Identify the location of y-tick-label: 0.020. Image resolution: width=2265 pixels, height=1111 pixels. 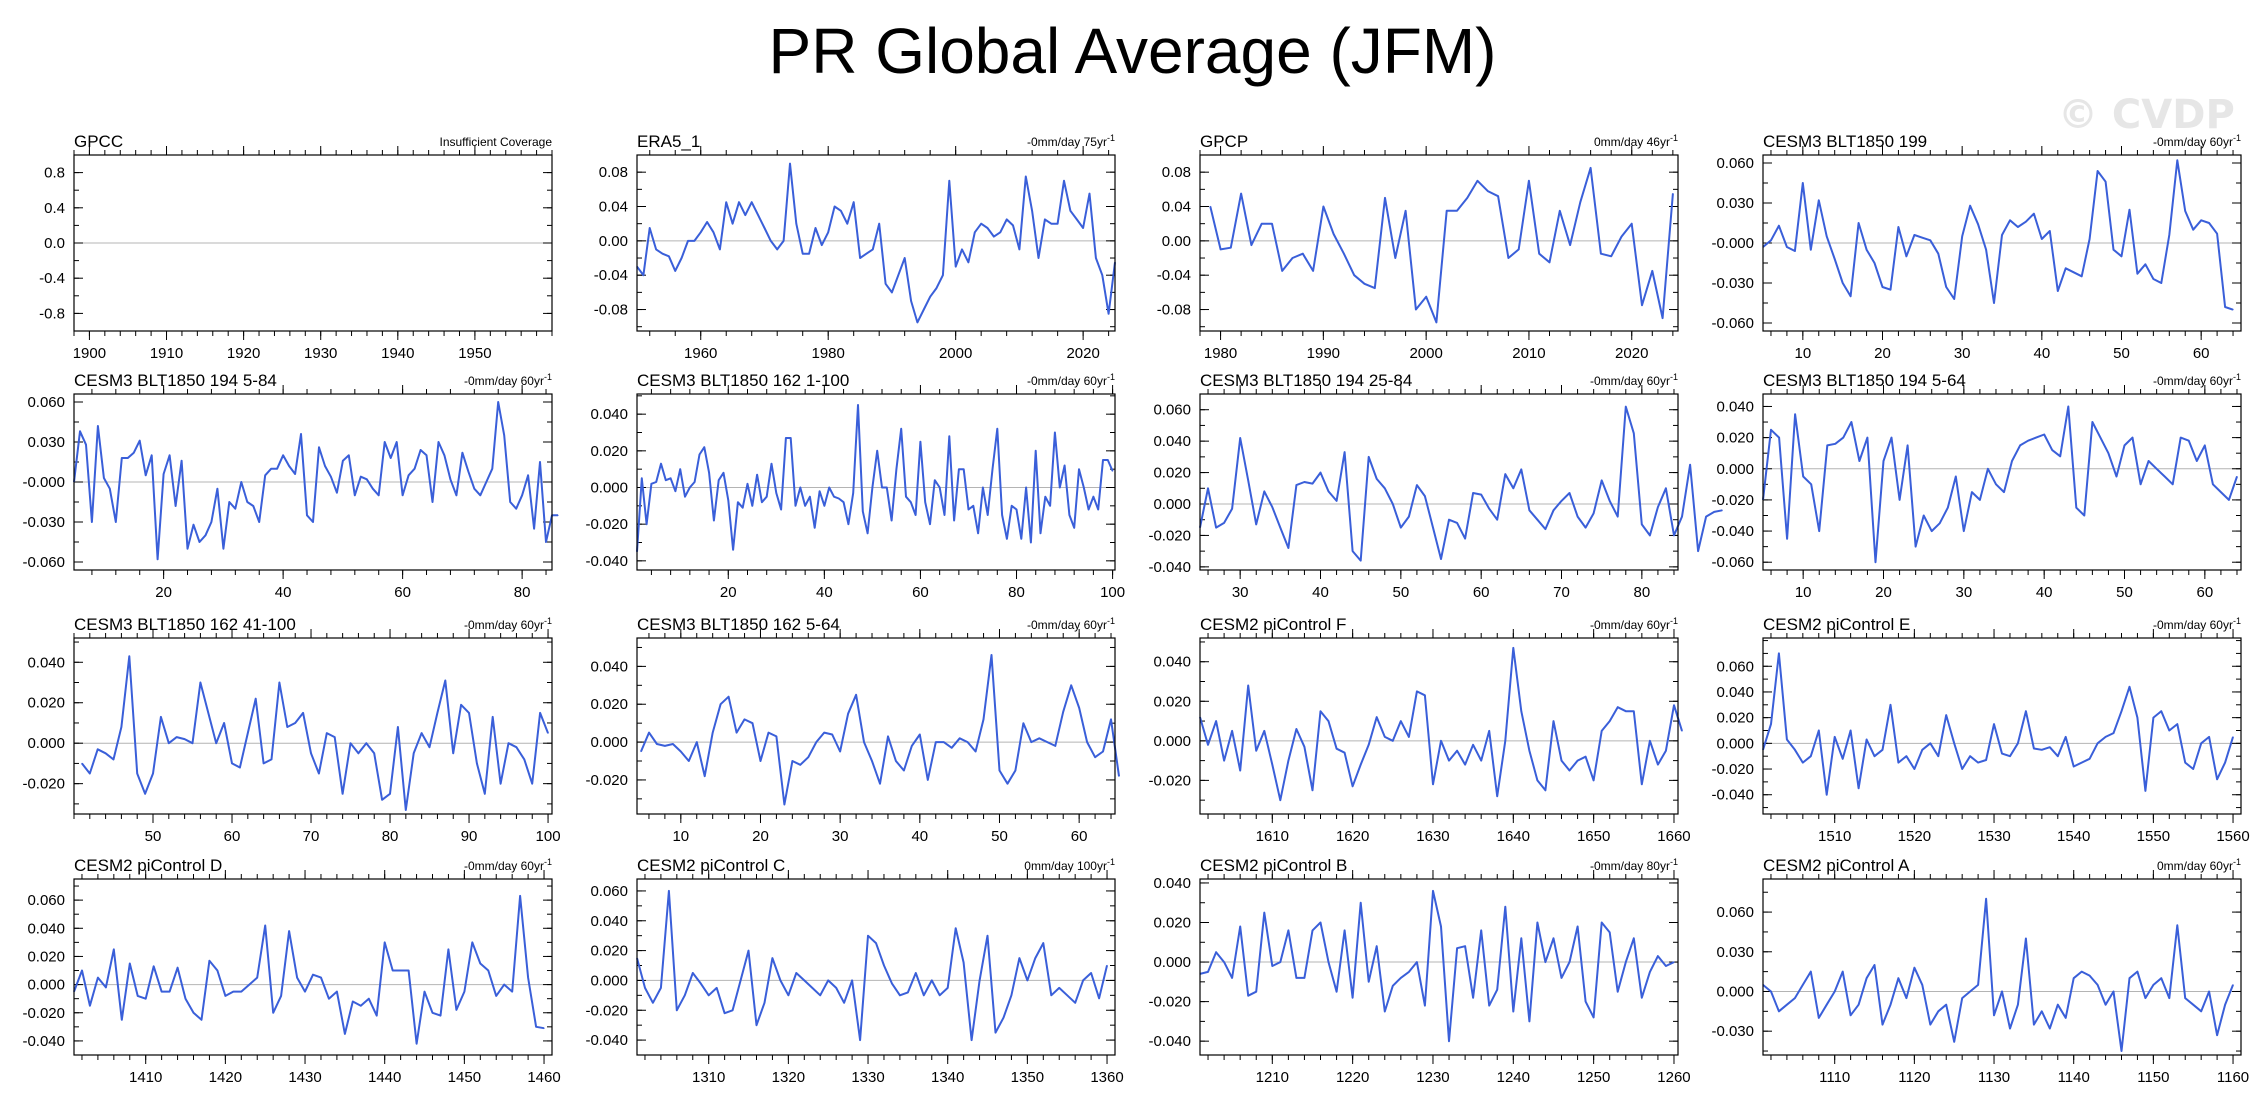
(609, 951).